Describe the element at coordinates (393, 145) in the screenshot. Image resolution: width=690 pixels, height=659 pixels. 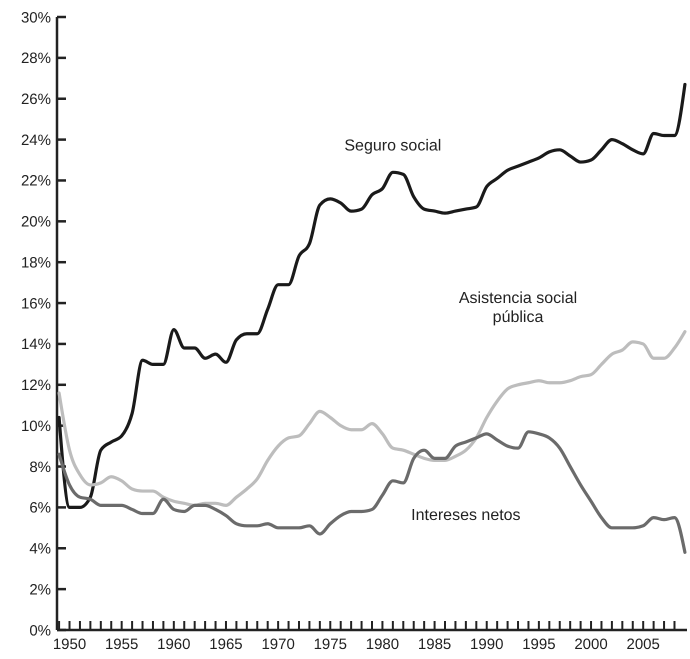
I see `series-label: Seguro social` at that location.